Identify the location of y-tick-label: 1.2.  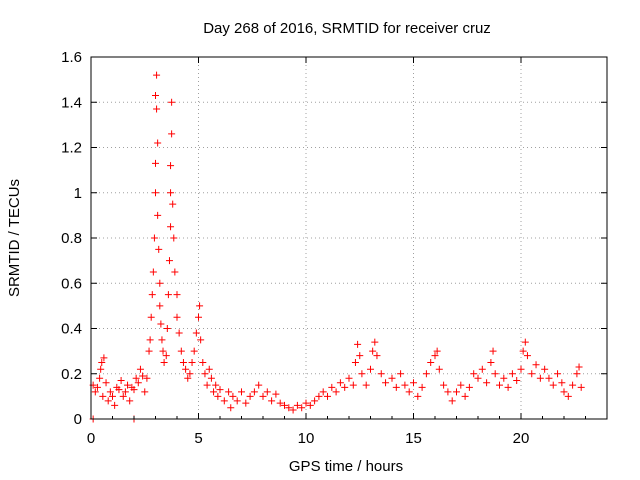
(71, 148).